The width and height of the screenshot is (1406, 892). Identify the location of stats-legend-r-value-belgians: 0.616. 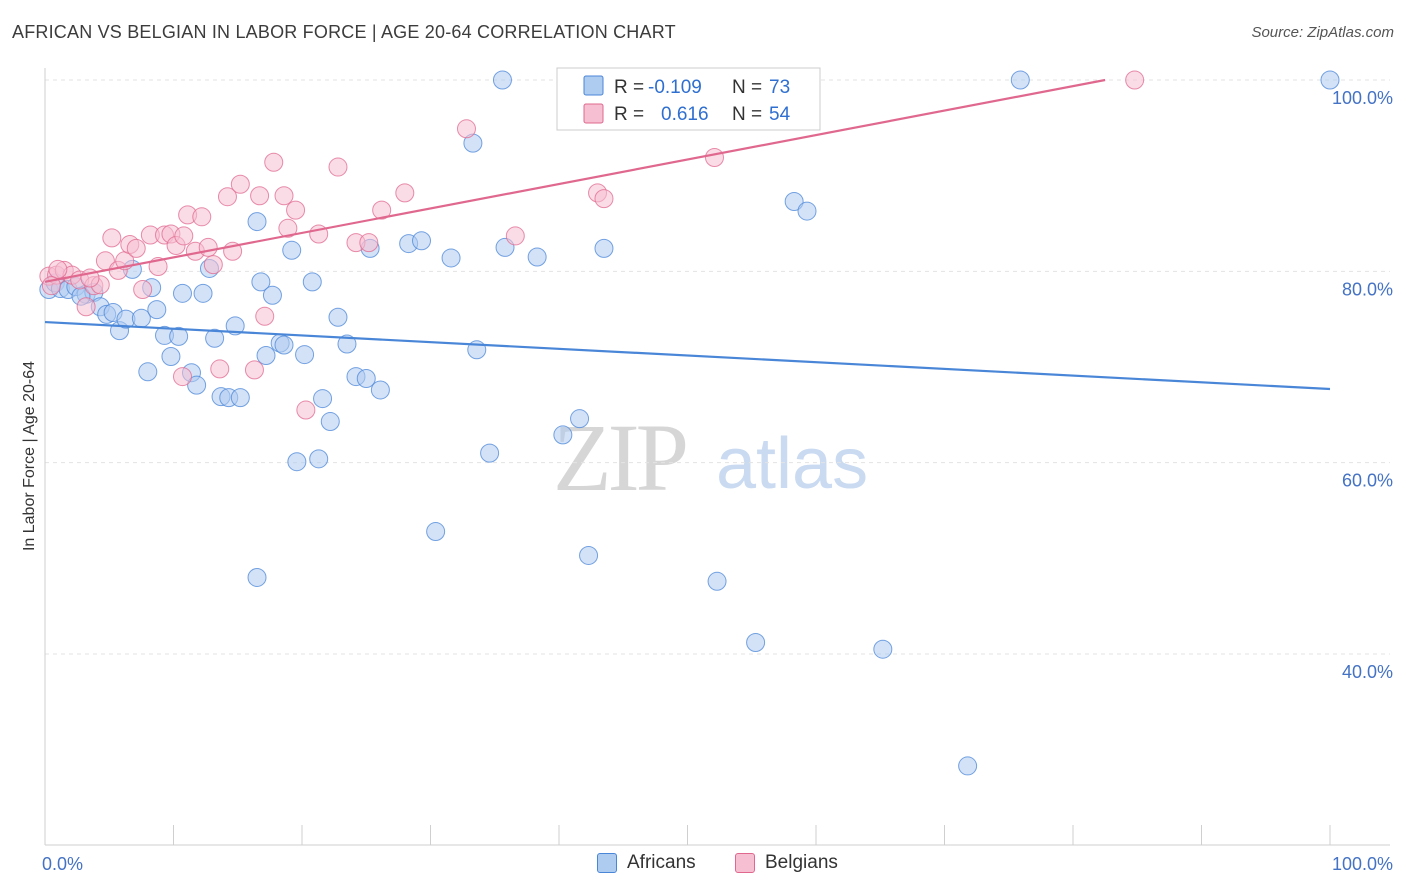
(685, 114).